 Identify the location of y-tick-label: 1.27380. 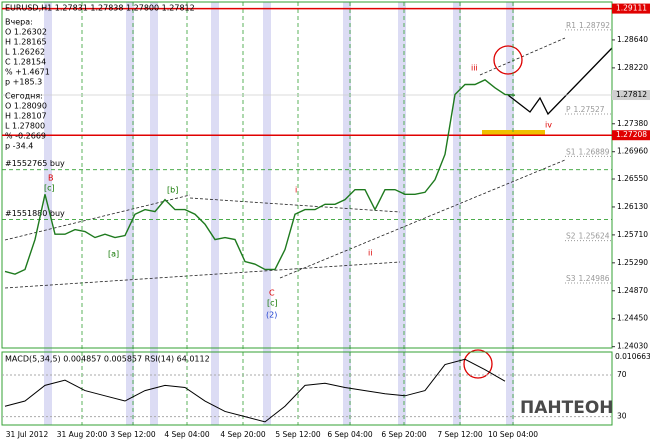
(632, 123).